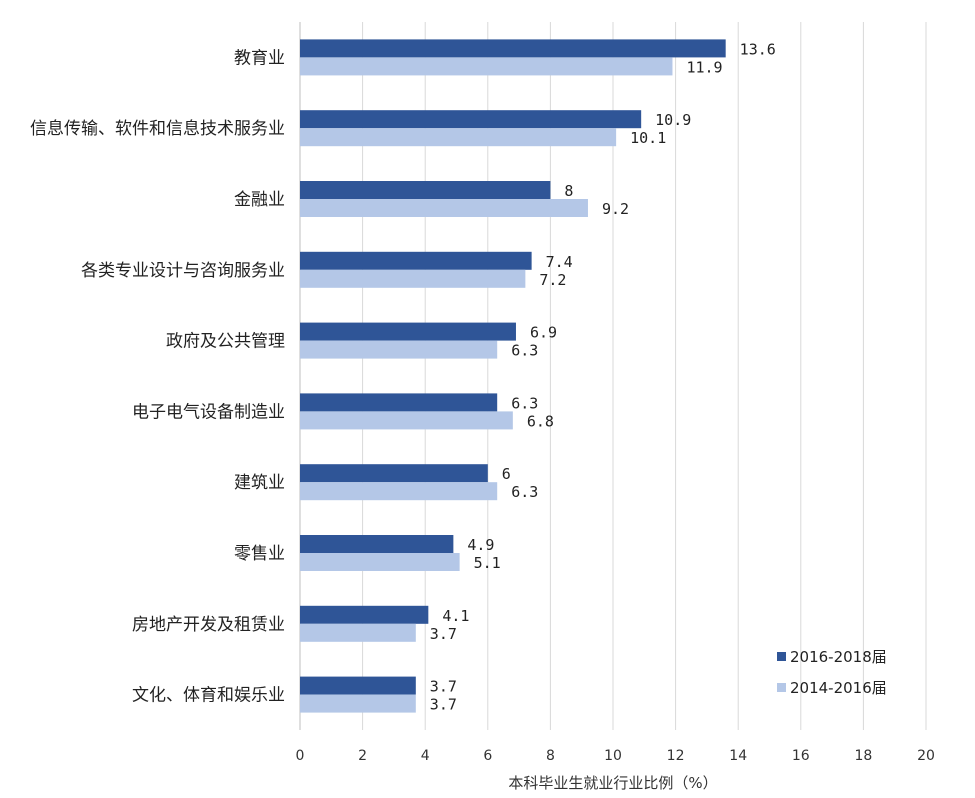 Image resolution: width=975 pixels, height=798 pixels. I want to click on category-label: 房地产开发及租赁业, so click(208, 625).